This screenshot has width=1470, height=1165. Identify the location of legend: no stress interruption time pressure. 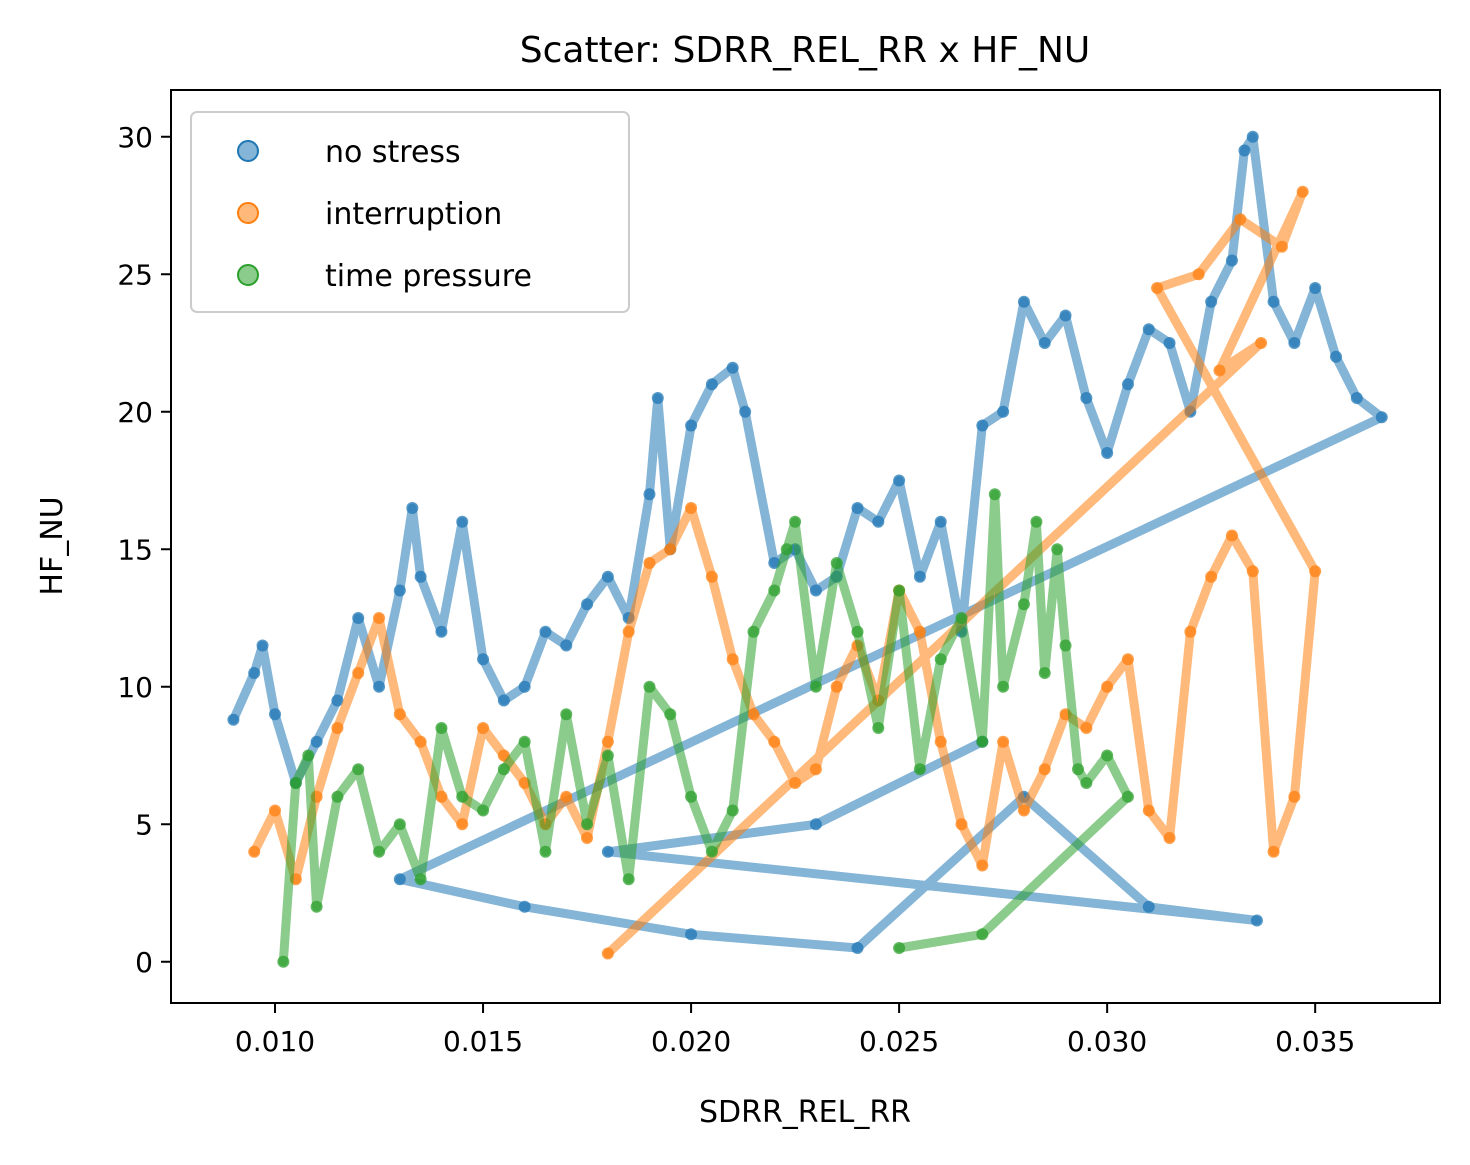
(410, 212).